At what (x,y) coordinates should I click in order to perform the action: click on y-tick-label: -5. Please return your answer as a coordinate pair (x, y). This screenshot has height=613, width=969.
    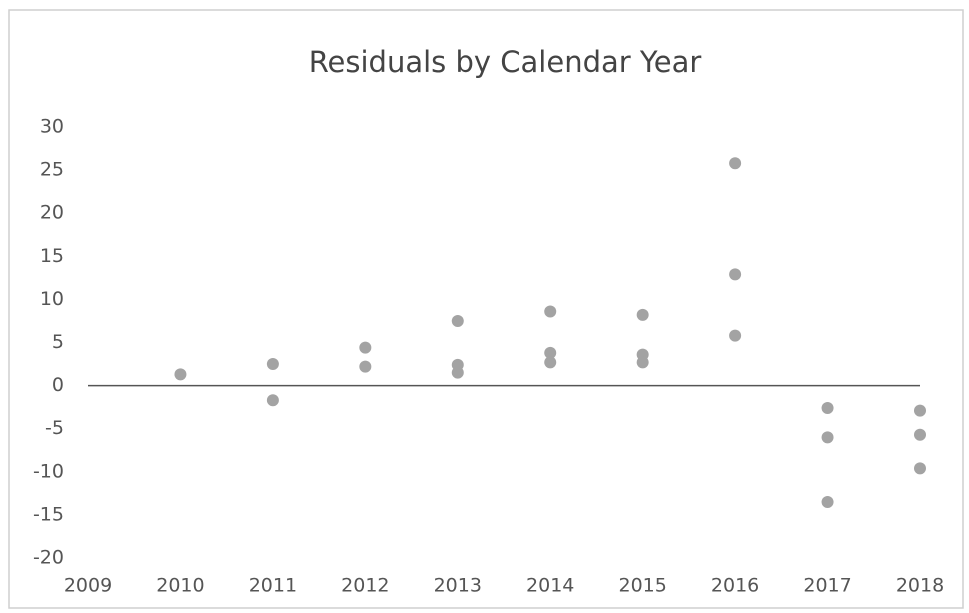
    Looking at the image, I should click on (54, 428).